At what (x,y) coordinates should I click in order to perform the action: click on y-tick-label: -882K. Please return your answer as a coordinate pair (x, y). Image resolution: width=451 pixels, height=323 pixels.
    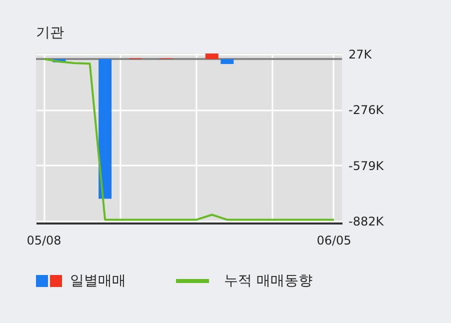
    Looking at the image, I should click on (366, 221).